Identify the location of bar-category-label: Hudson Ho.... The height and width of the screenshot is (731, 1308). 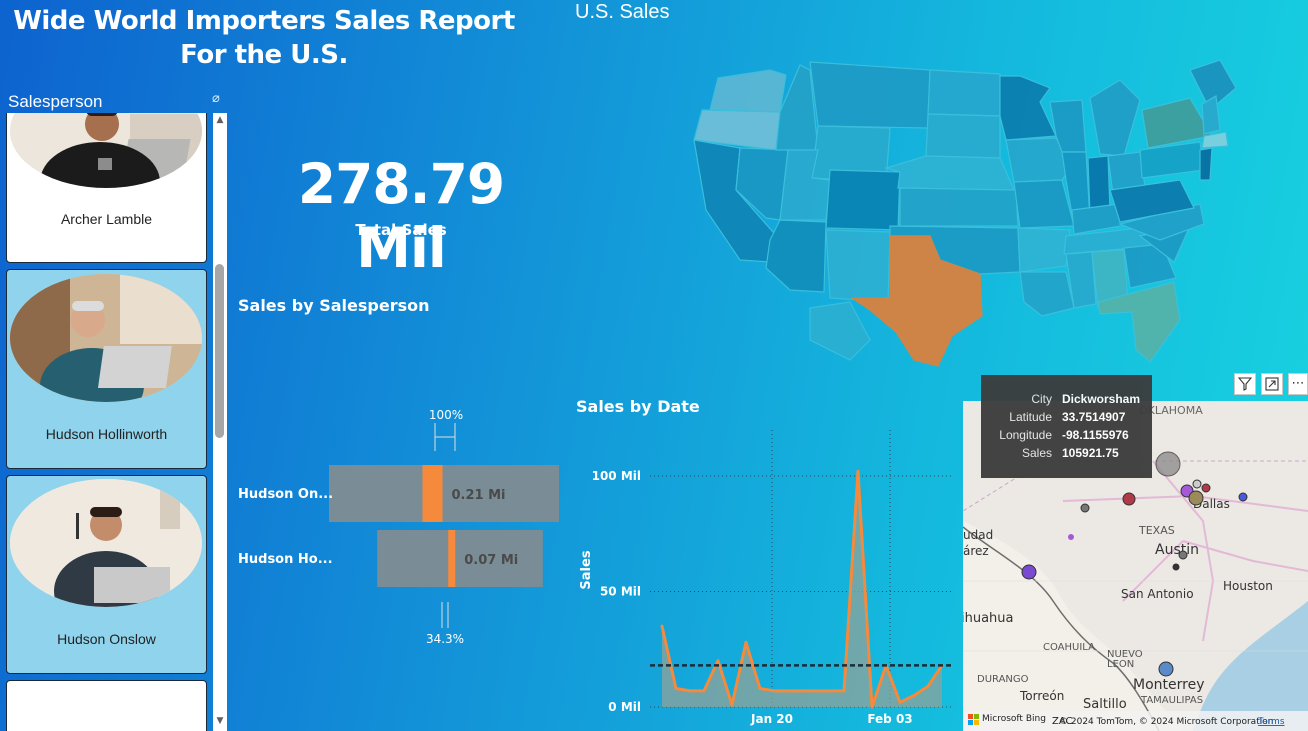
(285, 559).